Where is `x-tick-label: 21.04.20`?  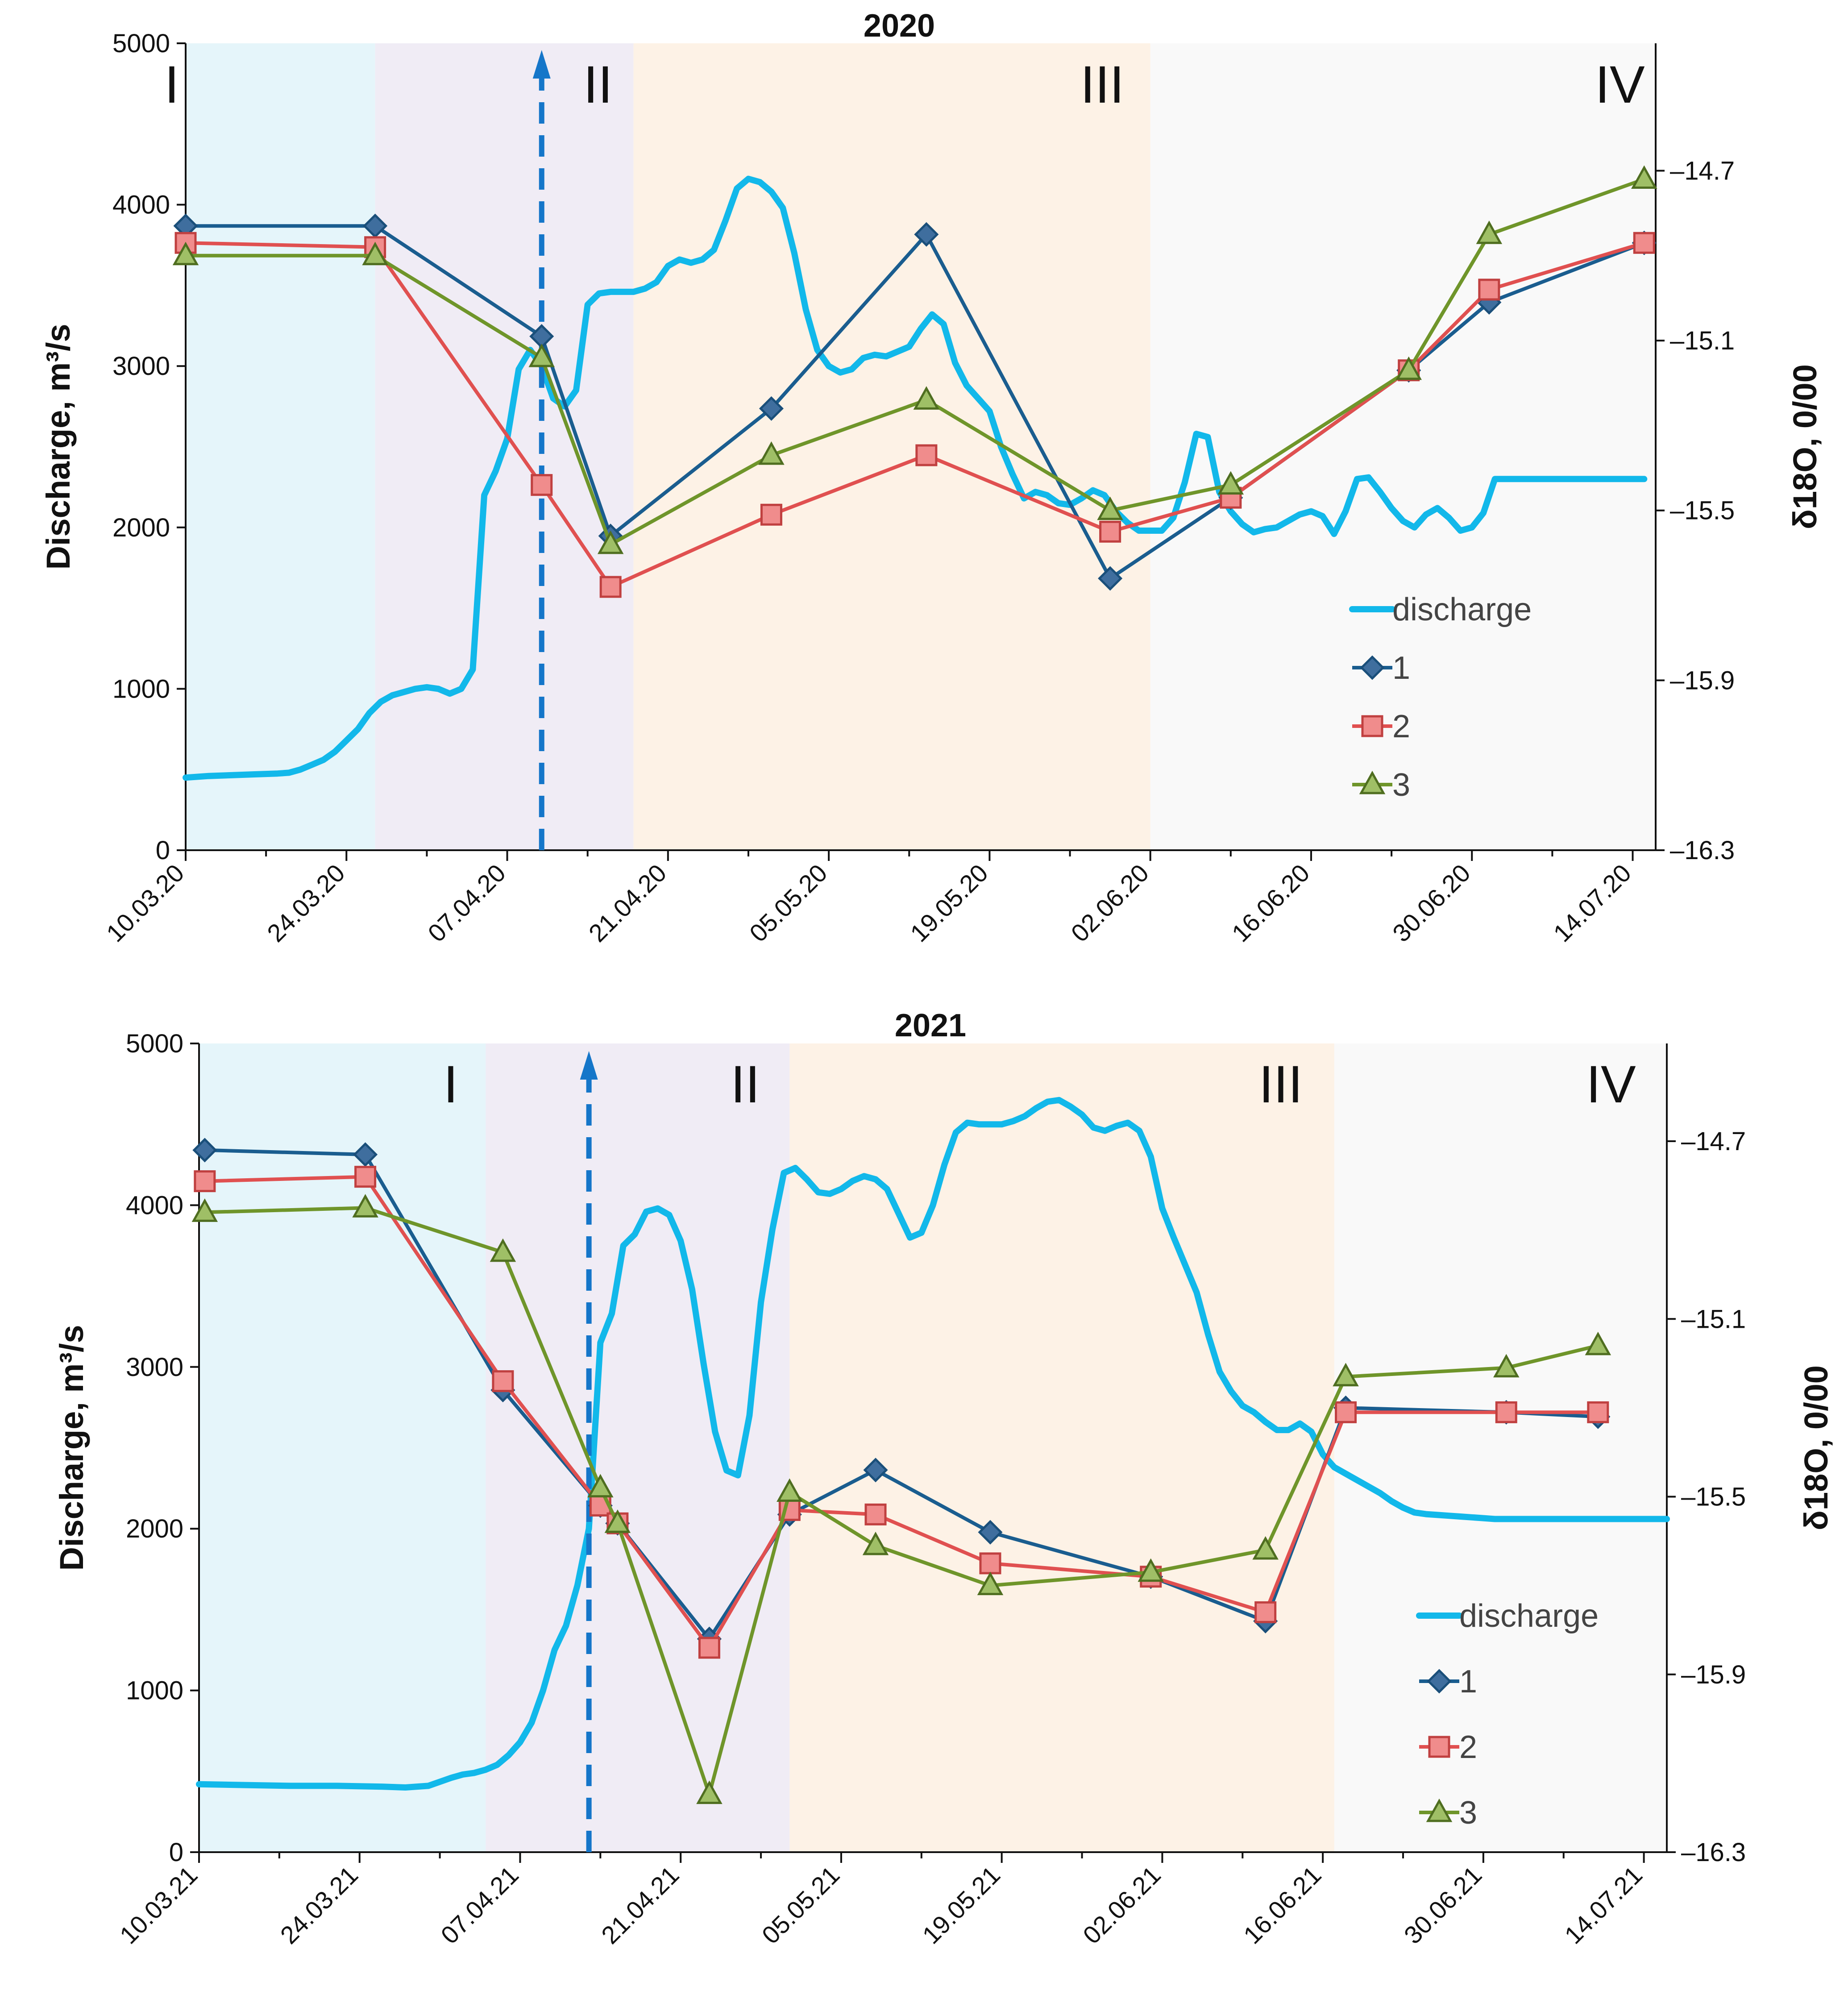 x-tick-label: 21.04.20 is located at coordinates (627, 903).